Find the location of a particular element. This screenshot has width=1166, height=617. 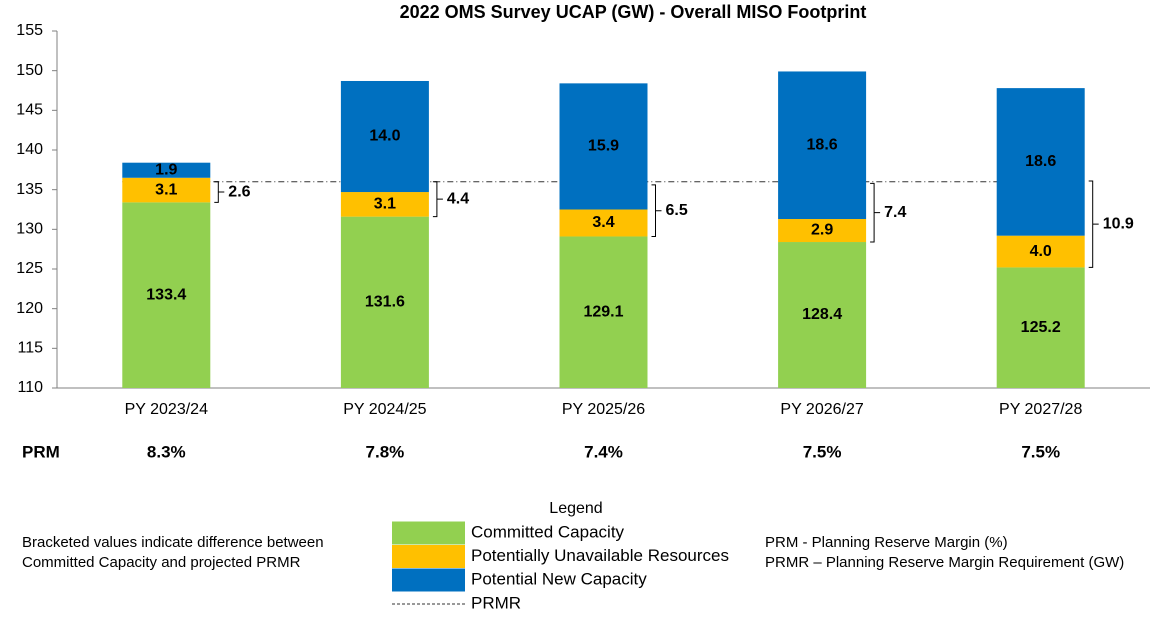

bar-label: 133.4 is located at coordinates (166, 294).